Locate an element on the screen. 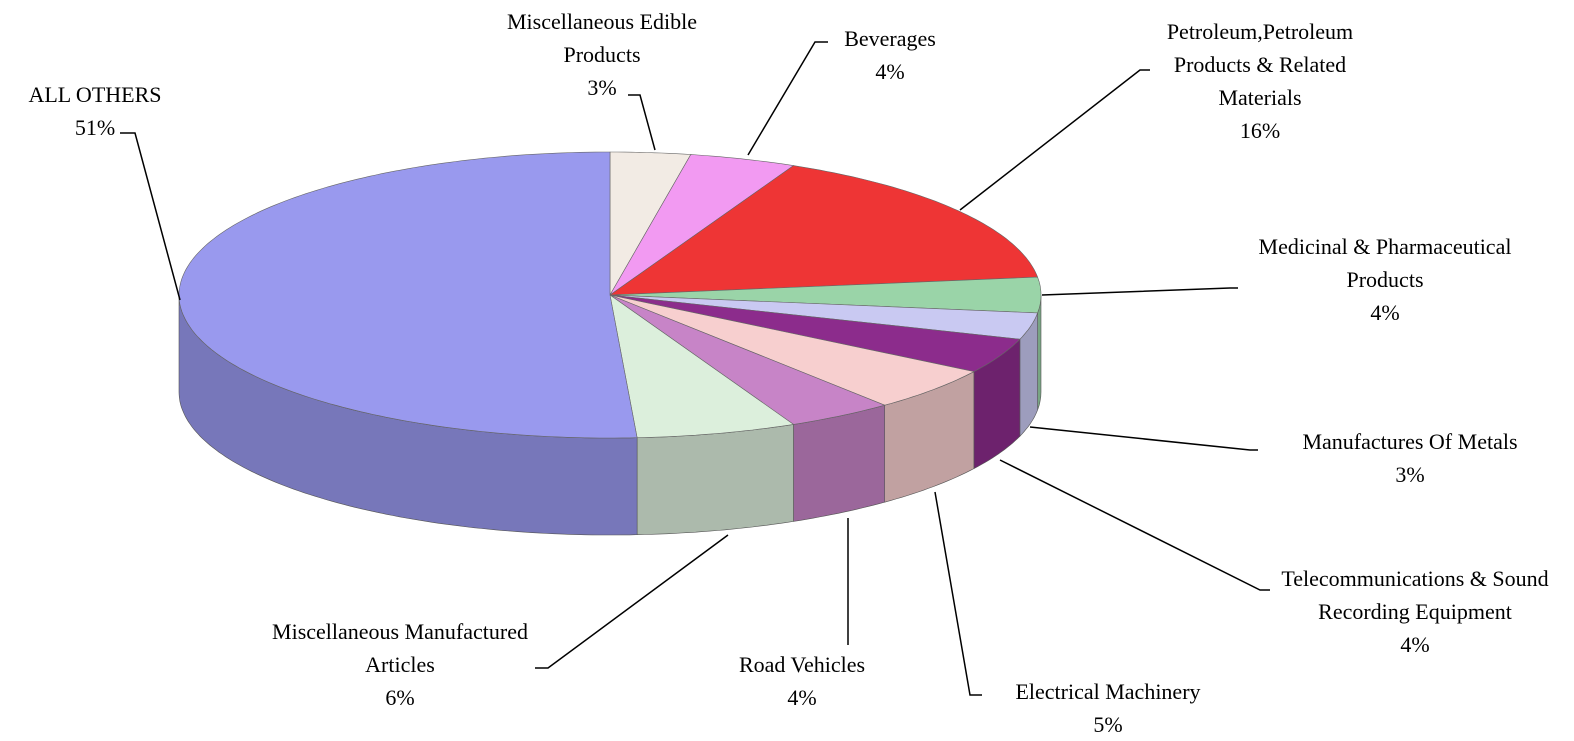  category-name: Miscellaneous Manufactured Articles is located at coordinates (400, 648).